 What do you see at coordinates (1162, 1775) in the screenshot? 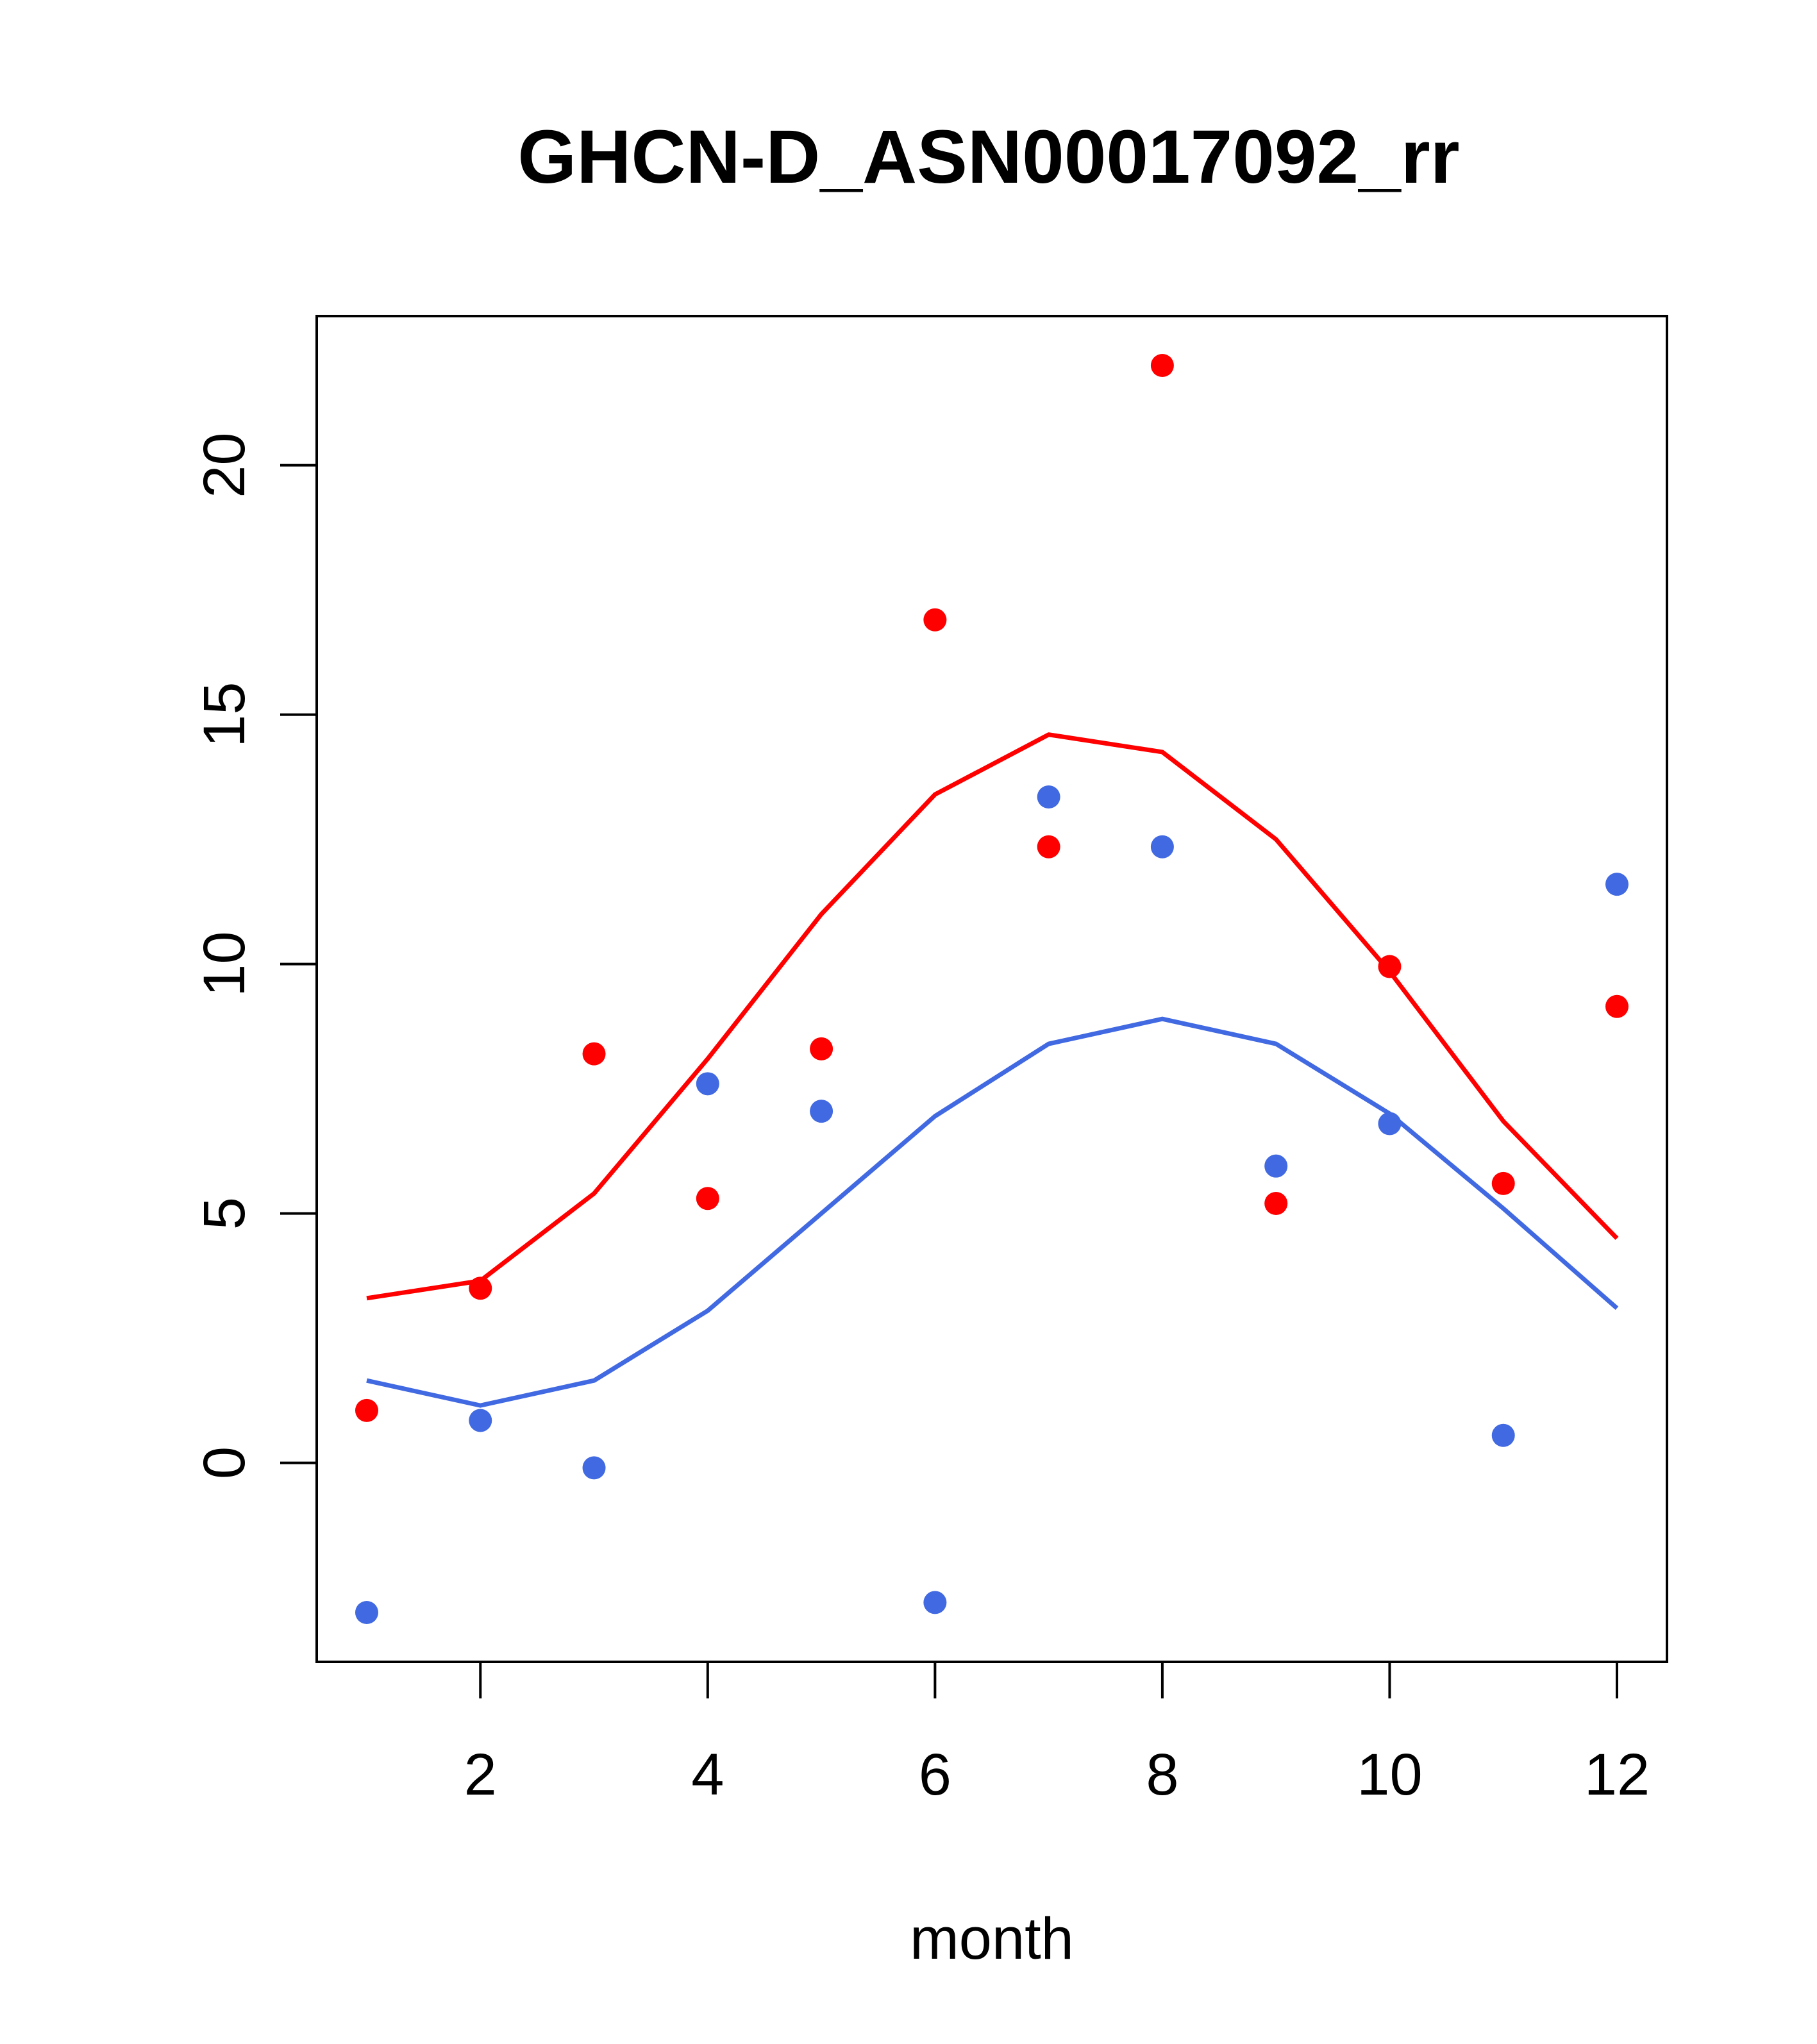
I see `x-tick-label: 8` at bounding box center [1162, 1775].